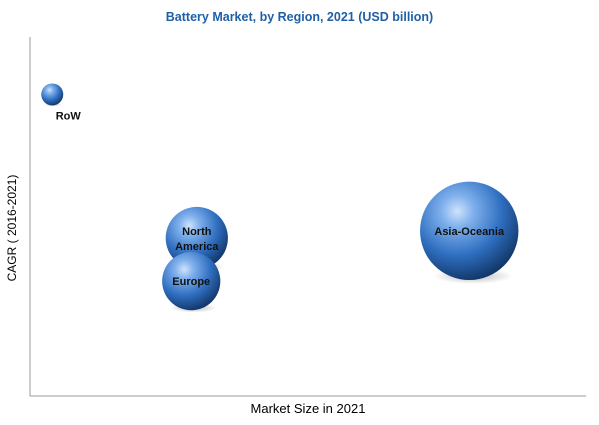 This screenshot has height=425, width=599. I want to click on bubble-label-line: America, so click(197, 247).